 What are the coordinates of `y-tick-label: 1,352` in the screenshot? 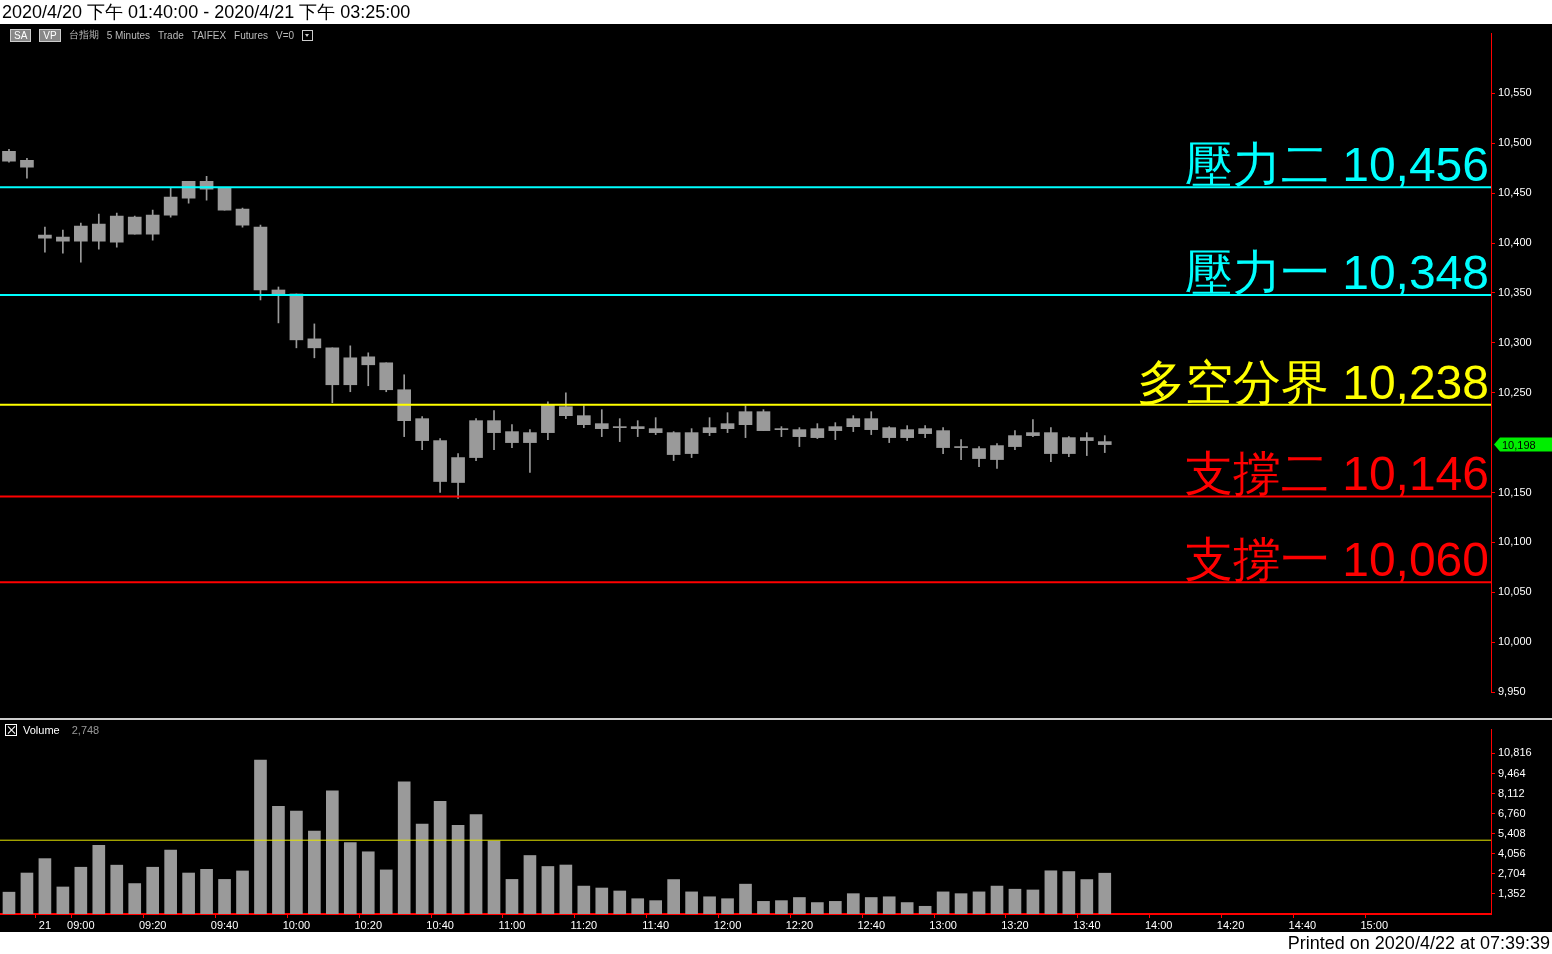 It's located at (1512, 892).